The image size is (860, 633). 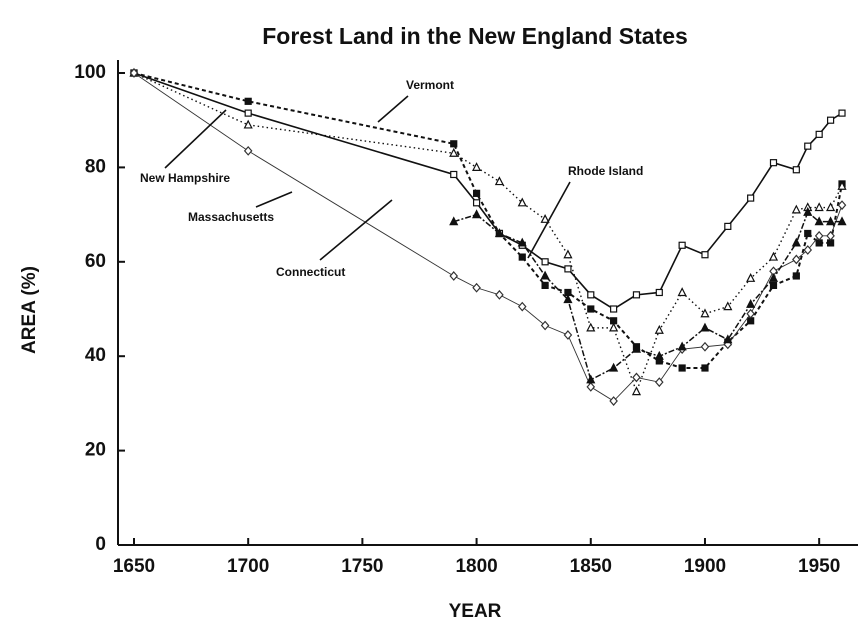 What do you see at coordinates (185, 178) in the screenshot?
I see `series-annotation: New Hampshire` at bounding box center [185, 178].